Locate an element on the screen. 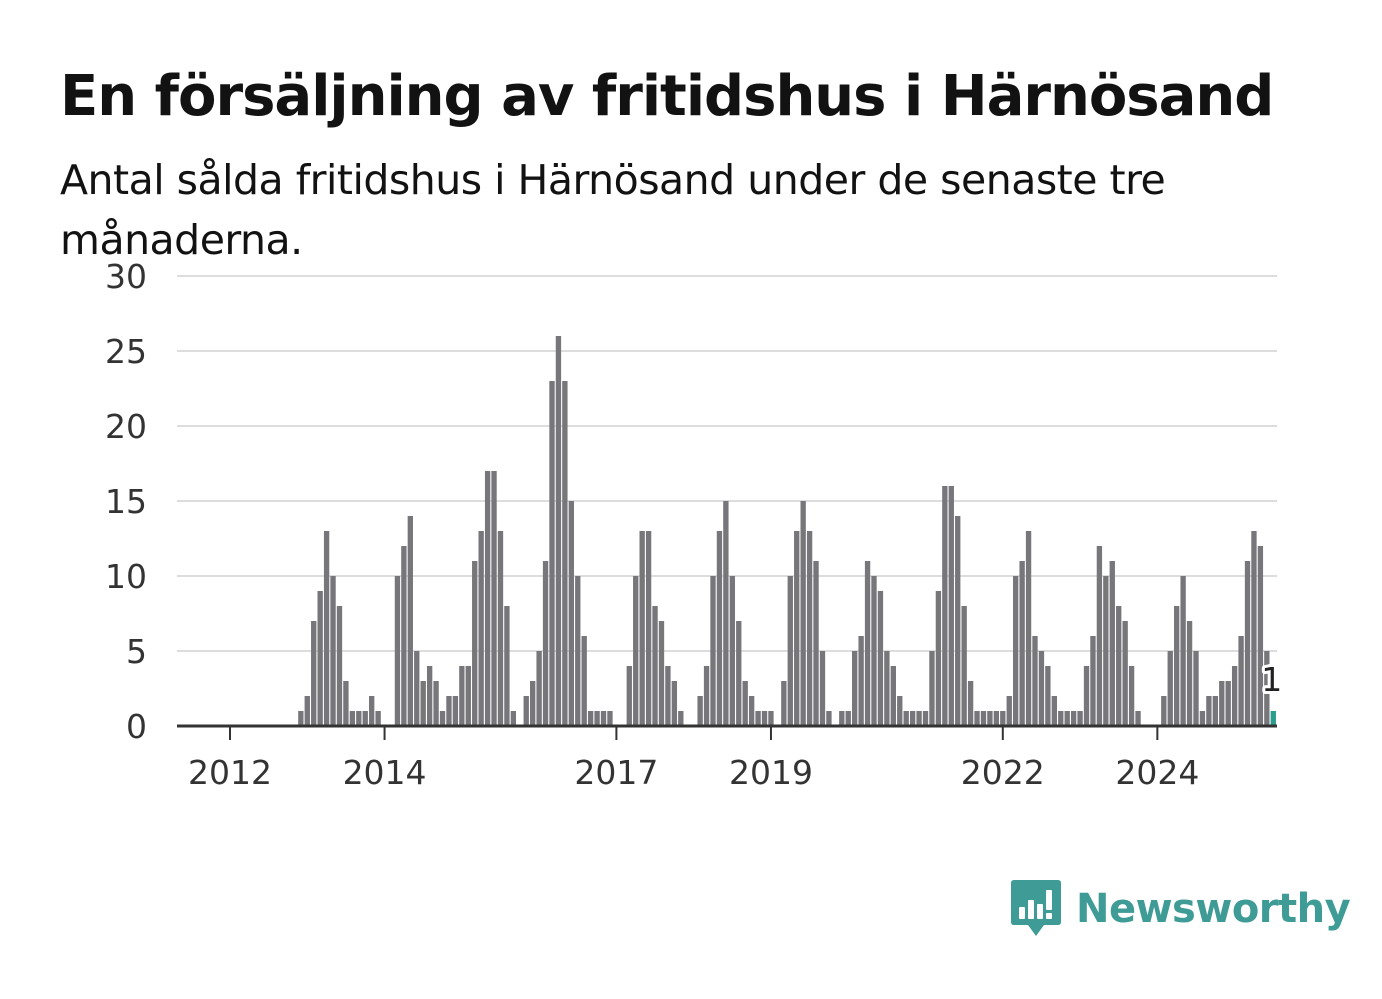 This screenshot has height=999, width=1382. y-tick-label: 20 is located at coordinates (126, 426).